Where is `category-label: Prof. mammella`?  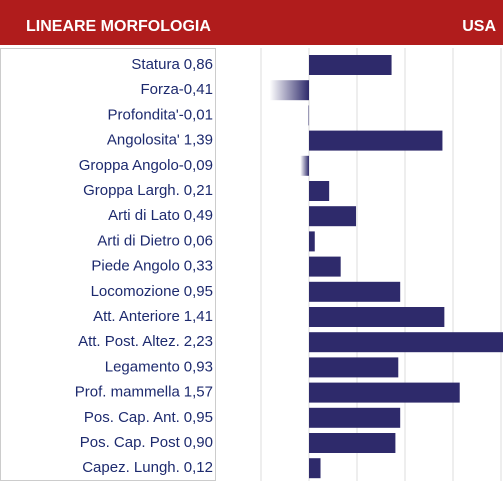
category-label: Prof. mammella is located at coordinates (128, 392).